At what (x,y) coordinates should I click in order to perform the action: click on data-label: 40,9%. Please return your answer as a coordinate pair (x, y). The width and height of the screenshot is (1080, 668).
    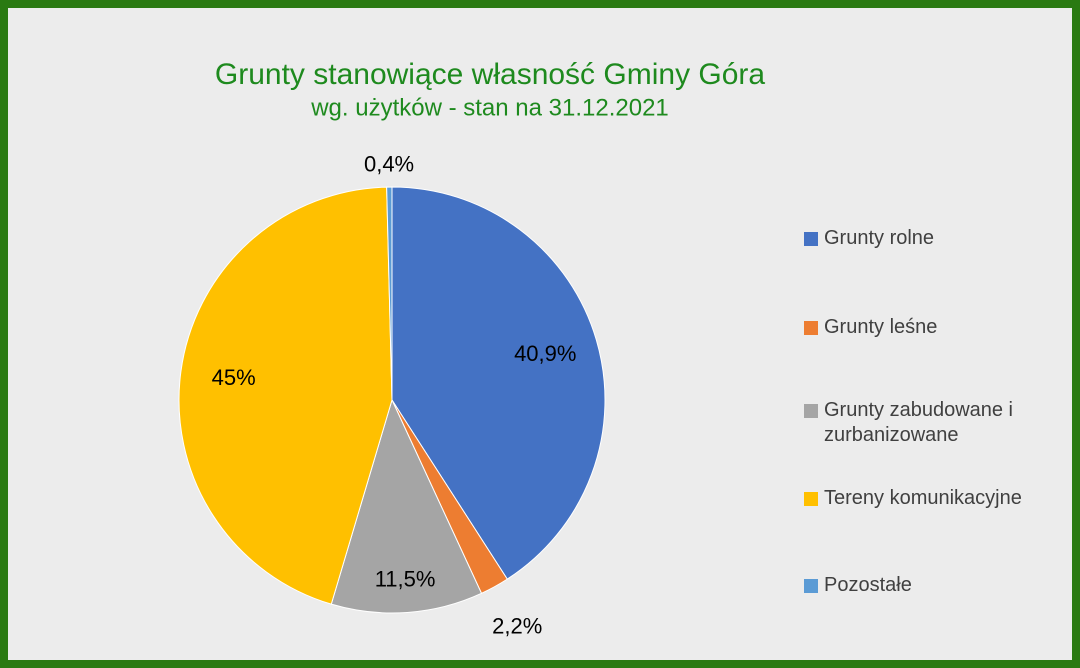
    Looking at the image, I should click on (545, 353).